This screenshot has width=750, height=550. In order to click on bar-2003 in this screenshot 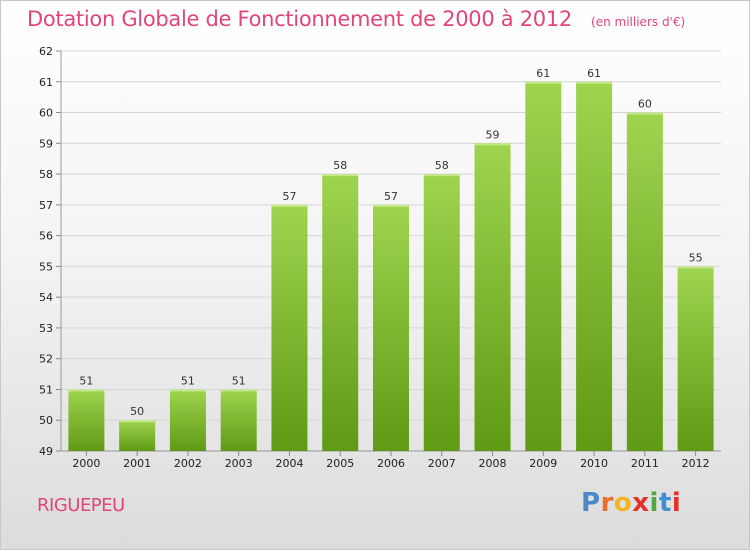, I will do `click(238, 420)`.